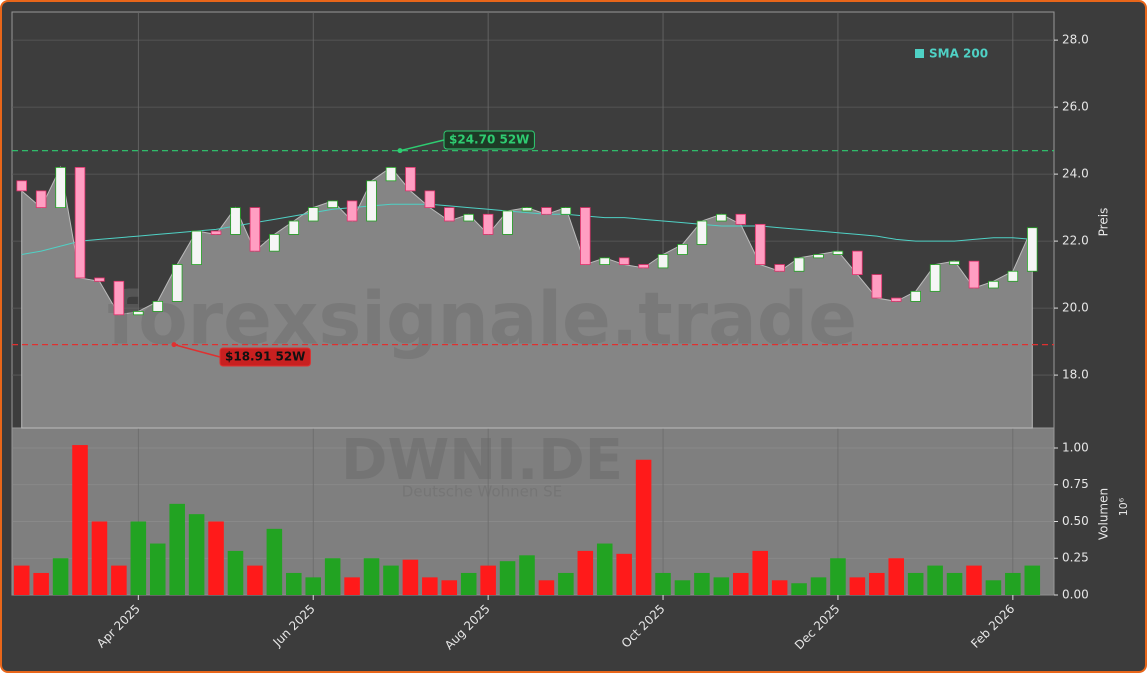  What do you see at coordinates (467, 627) in the screenshot?
I see `x-tick-label: Aug 2025` at bounding box center [467, 627].